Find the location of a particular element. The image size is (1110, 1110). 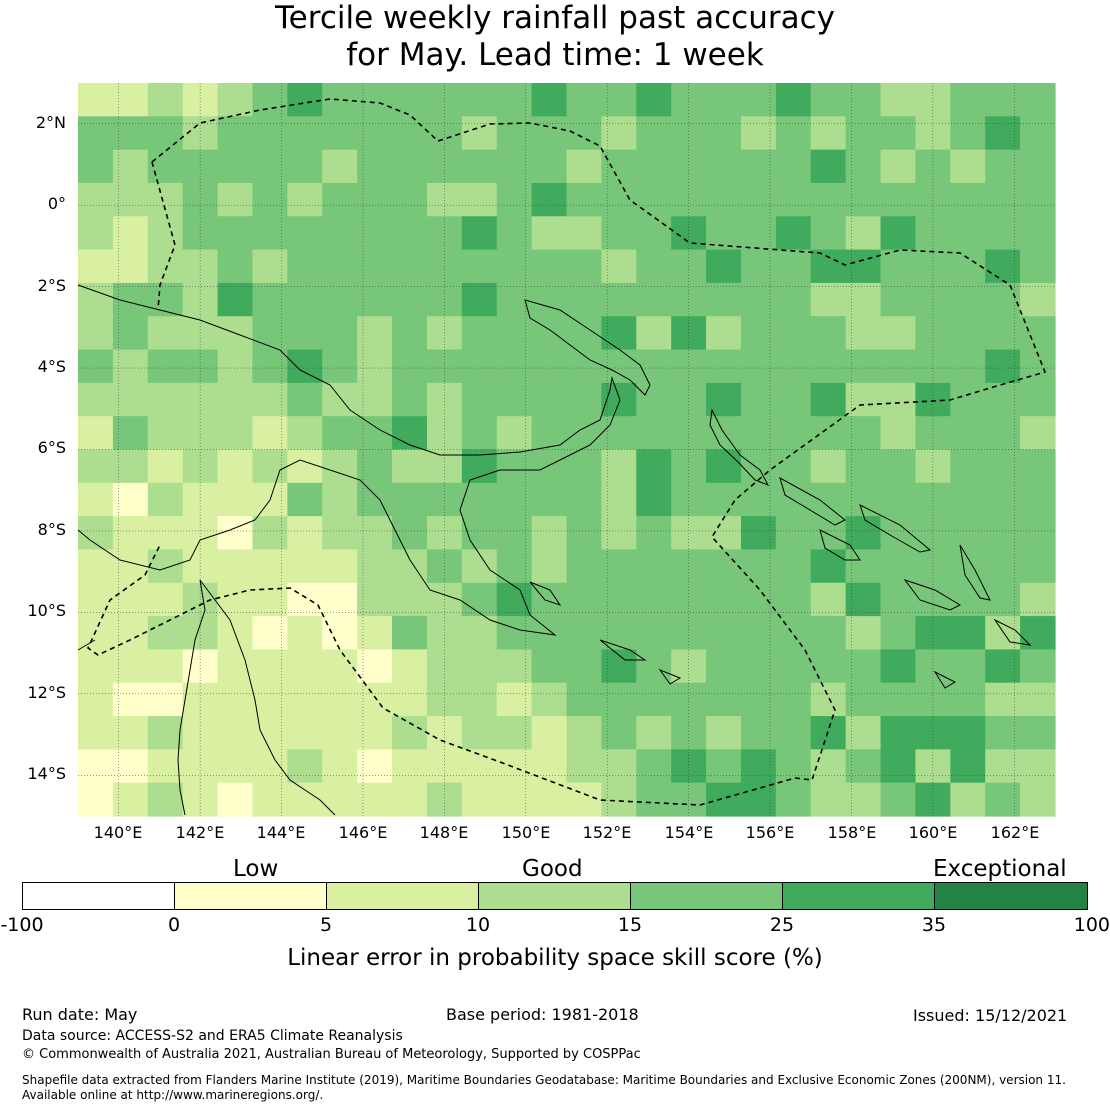

lon-label-162e: 162°E is located at coordinates (1015, 832).